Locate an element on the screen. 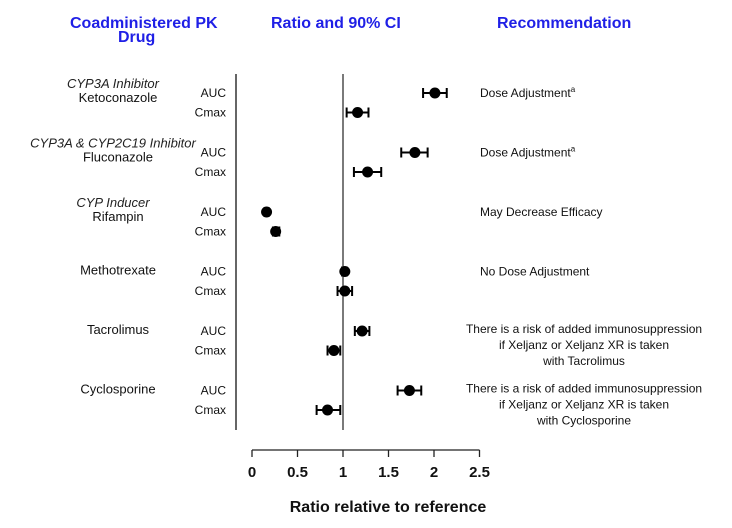 The height and width of the screenshot is (528, 732). recommendation-text: with Cyclosporine is located at coordinates (583, 421).